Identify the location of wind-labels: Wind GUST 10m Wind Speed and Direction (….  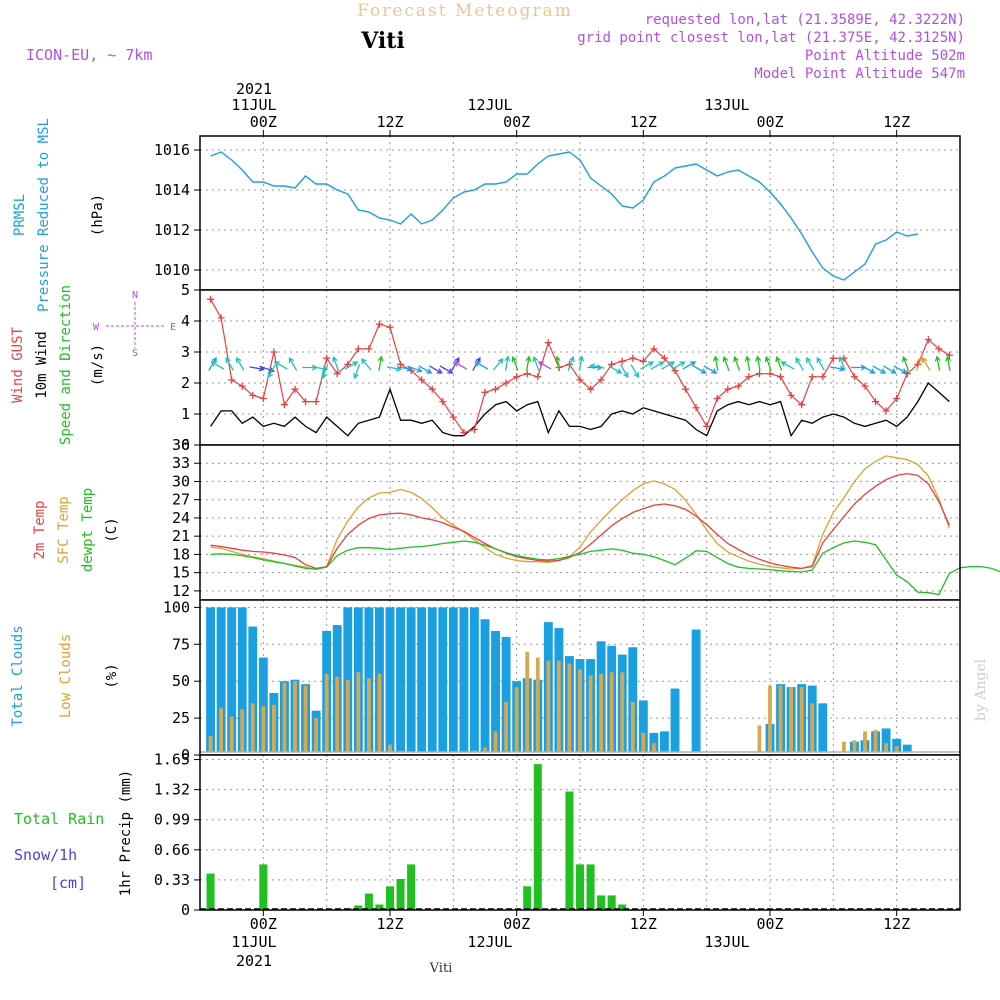
(93, 365).